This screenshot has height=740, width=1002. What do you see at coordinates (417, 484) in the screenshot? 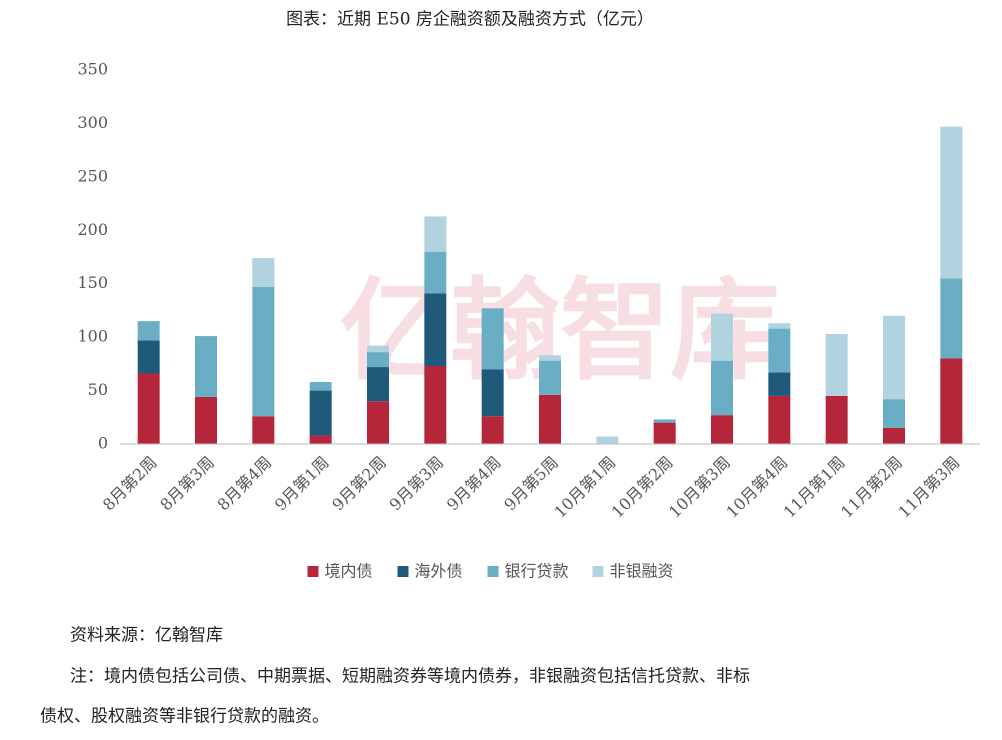
I see `x-tick-label: 9月第3周` at bounding box center [417, 484].